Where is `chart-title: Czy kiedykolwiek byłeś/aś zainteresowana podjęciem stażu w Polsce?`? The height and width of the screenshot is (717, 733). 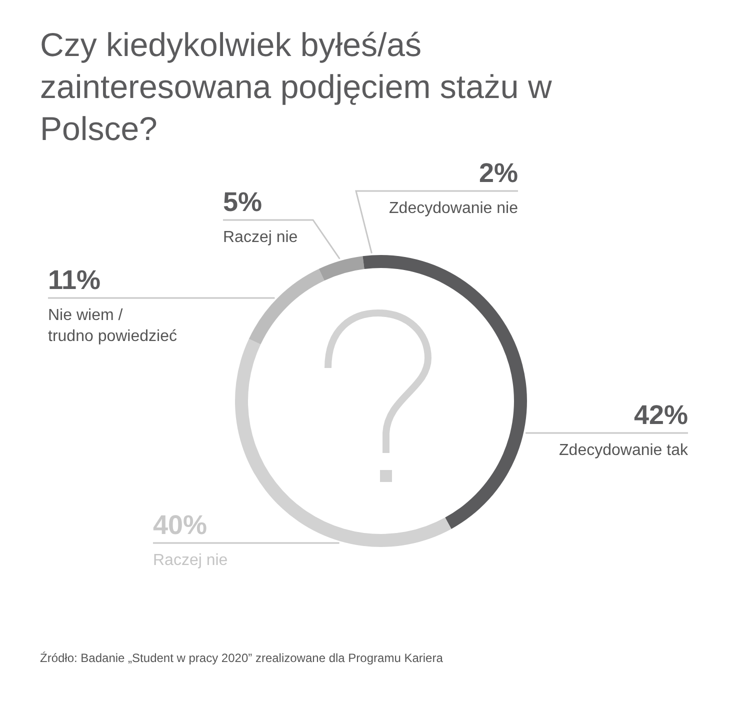
chart-title: Czy kiedykolwiek byłeś/aś zainteresowana podjęciem stażu w Polsce? is located at coordinates (296, 86).